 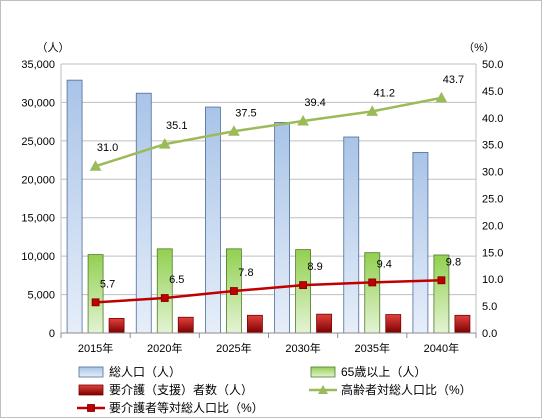 What do you see at coordinates (489, 307) in the screenshot?
I see `right-axis-tick: 5.0` at bounding box center [489, 307].